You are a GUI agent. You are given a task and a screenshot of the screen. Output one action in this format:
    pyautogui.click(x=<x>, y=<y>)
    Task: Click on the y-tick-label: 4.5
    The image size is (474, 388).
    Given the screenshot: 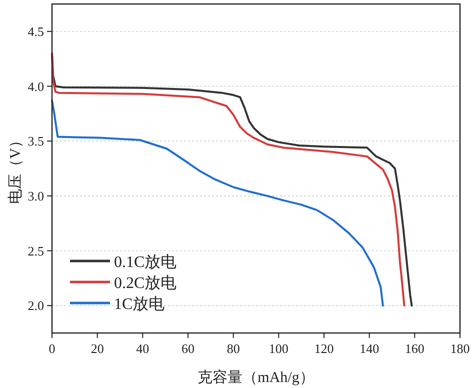 What is the action you would take?
    pyautogui.click(x=36, y=31)
    